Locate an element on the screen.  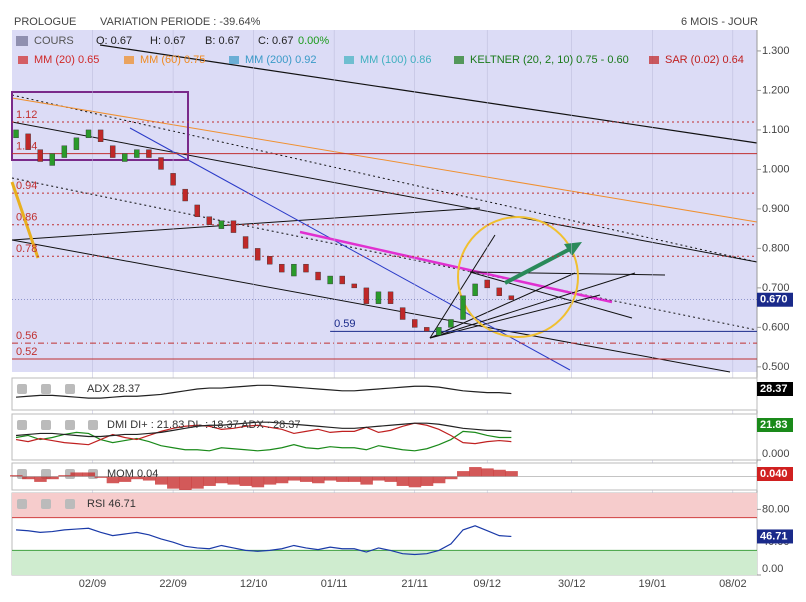
value-tag: 28.37 is located at coordinates (774, 389).